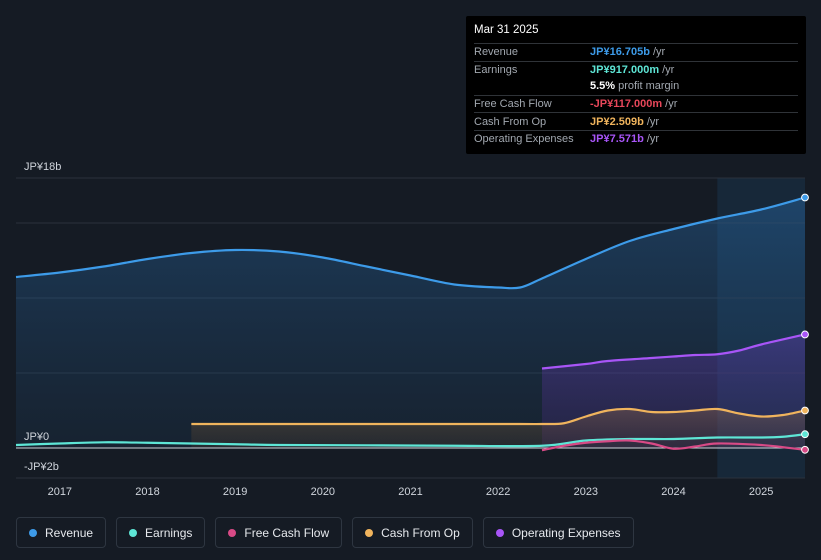  Describe the element at coordinates (603, 86) in the screenshot. I see `tooltip-row-value: 5.5%` at that location.